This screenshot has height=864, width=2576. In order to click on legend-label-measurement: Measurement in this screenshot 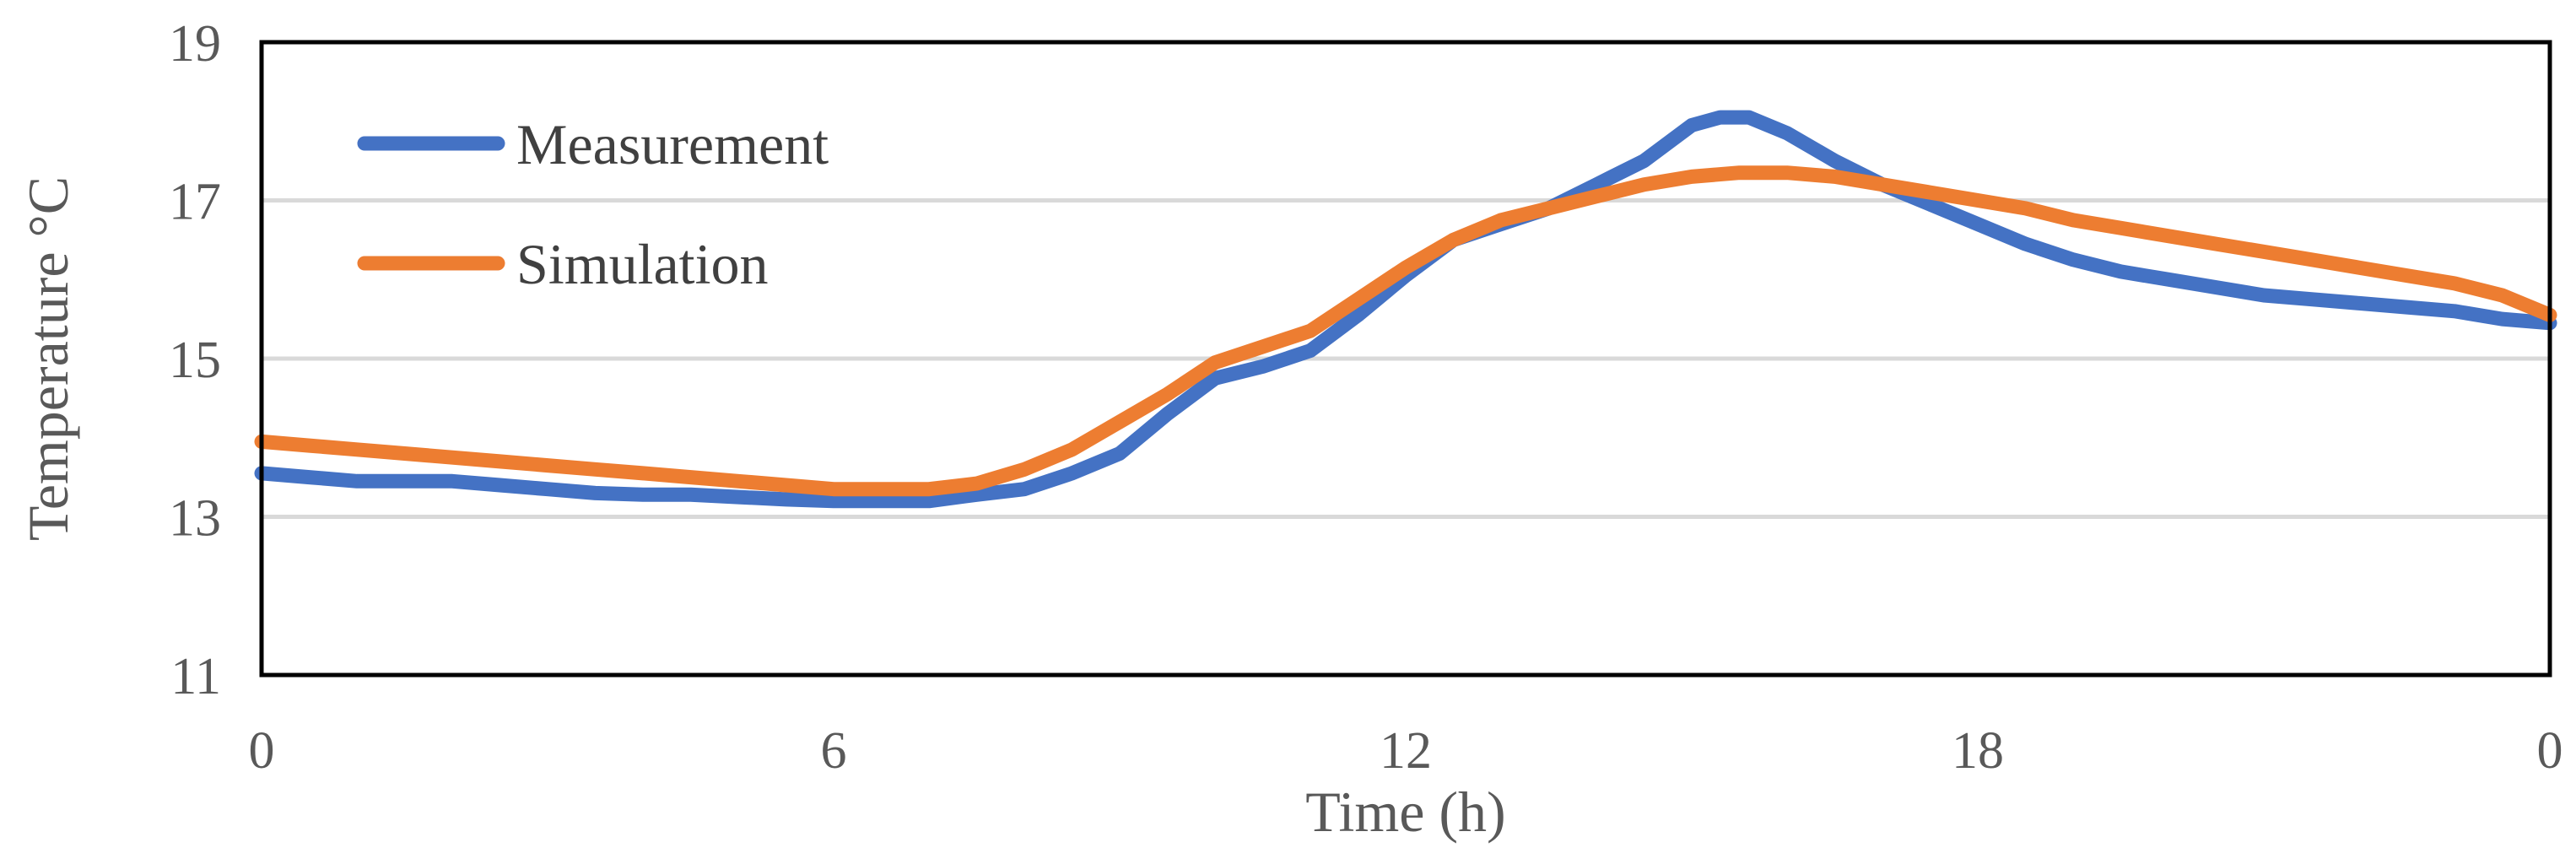, I will do `click(672, 144)`.